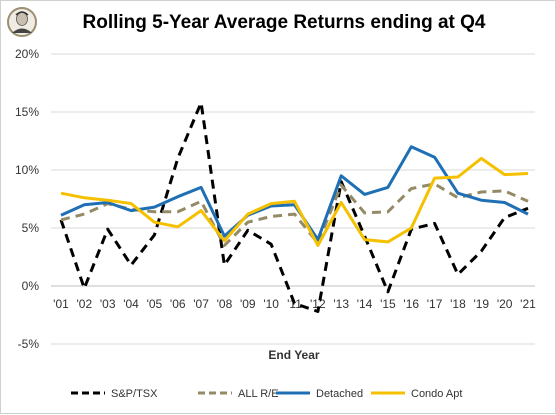 Image resolution: width=556 pixels, height=415 pixels. Describe the element at coordinates (528, 304) in the screenshot. I see `x-tick-label: '21` at that location.